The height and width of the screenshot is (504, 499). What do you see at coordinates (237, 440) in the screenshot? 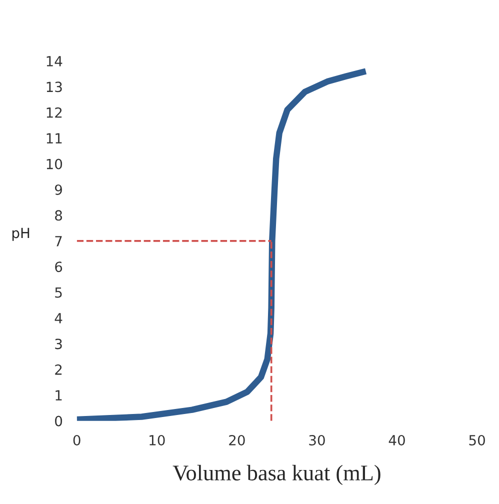
I see `x-tick-label: 20` at bounding box center [237, 440].